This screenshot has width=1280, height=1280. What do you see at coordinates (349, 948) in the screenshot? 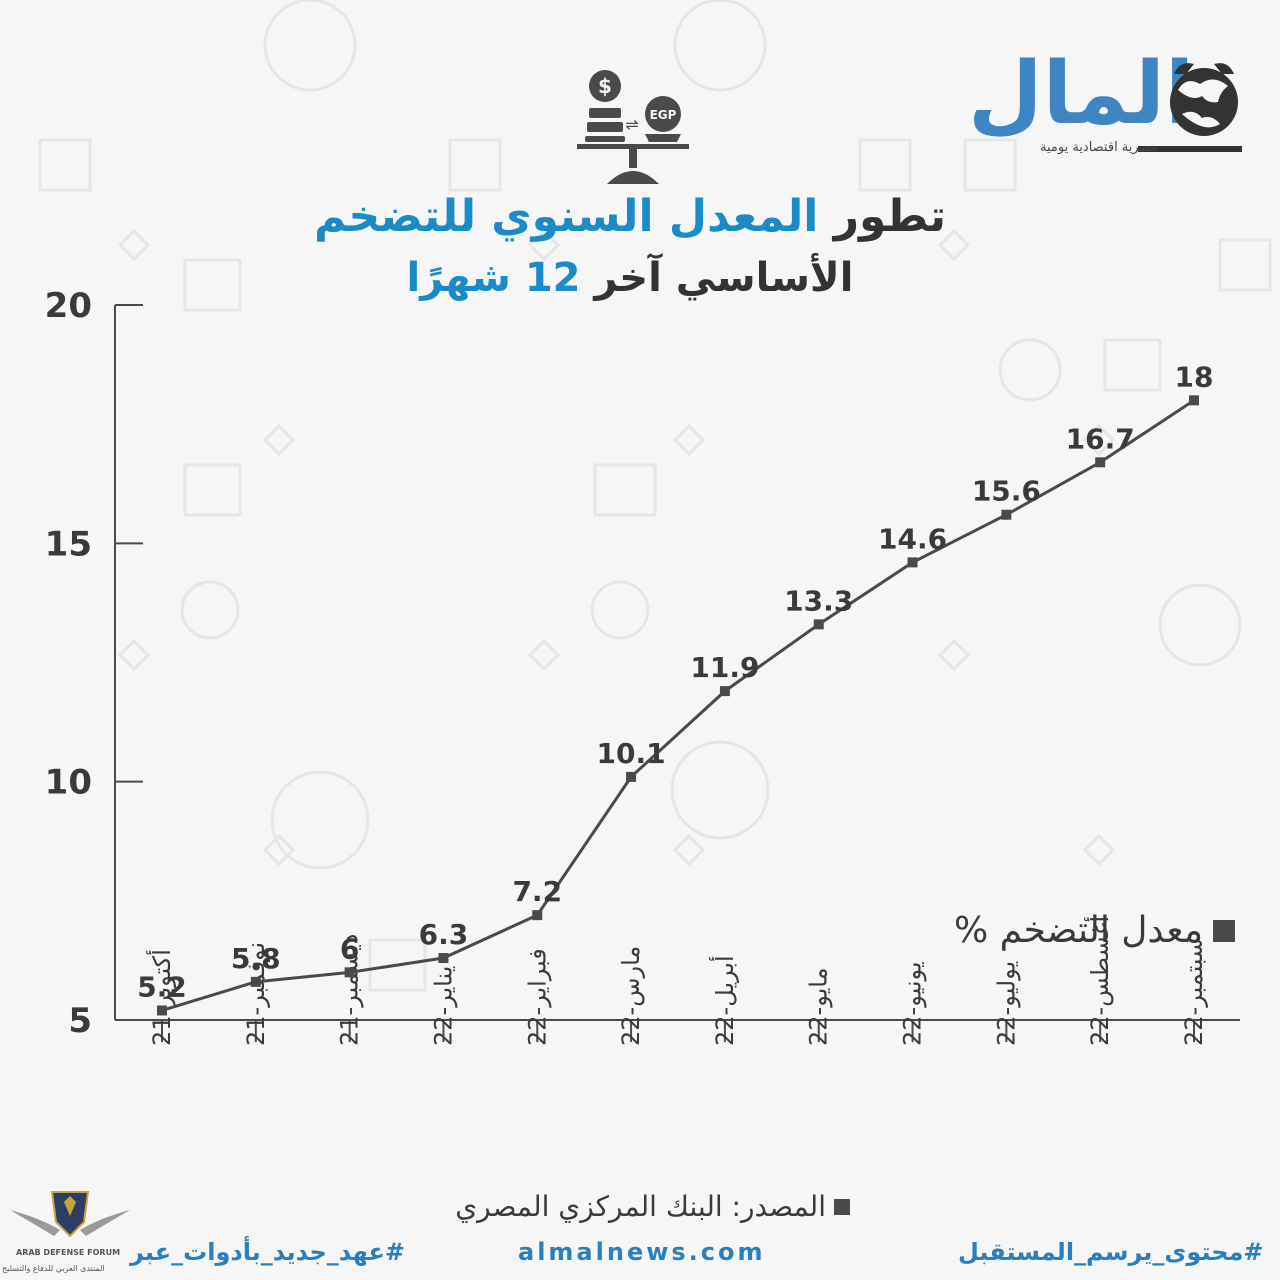
I see `data-label: 6` at bounding box center [349, 948].